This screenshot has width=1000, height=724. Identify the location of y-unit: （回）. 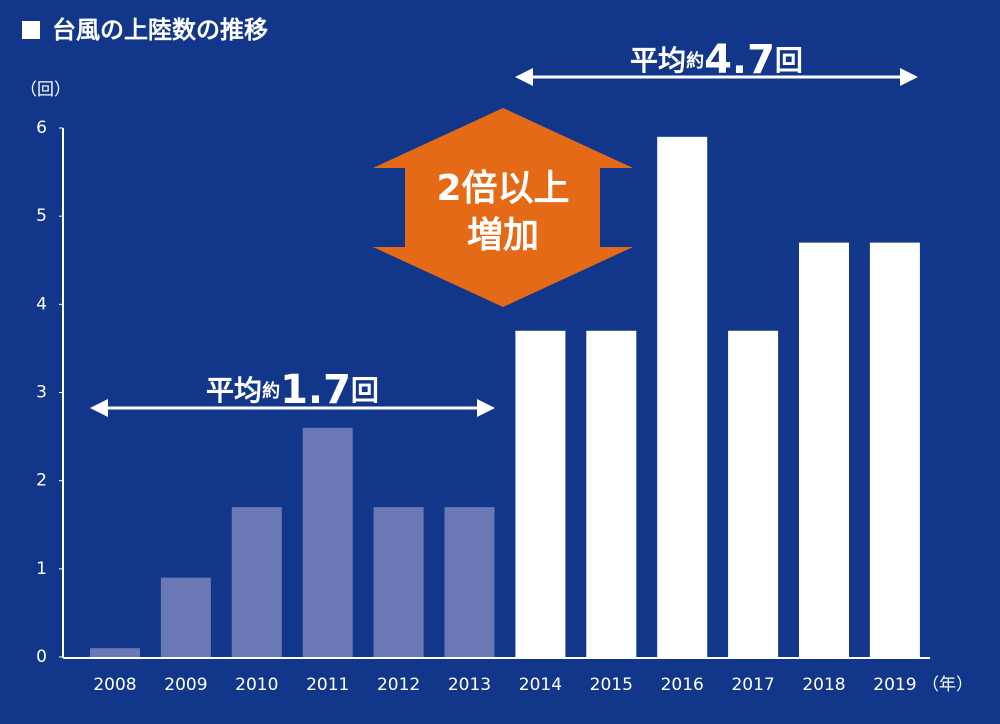
(45, 90).